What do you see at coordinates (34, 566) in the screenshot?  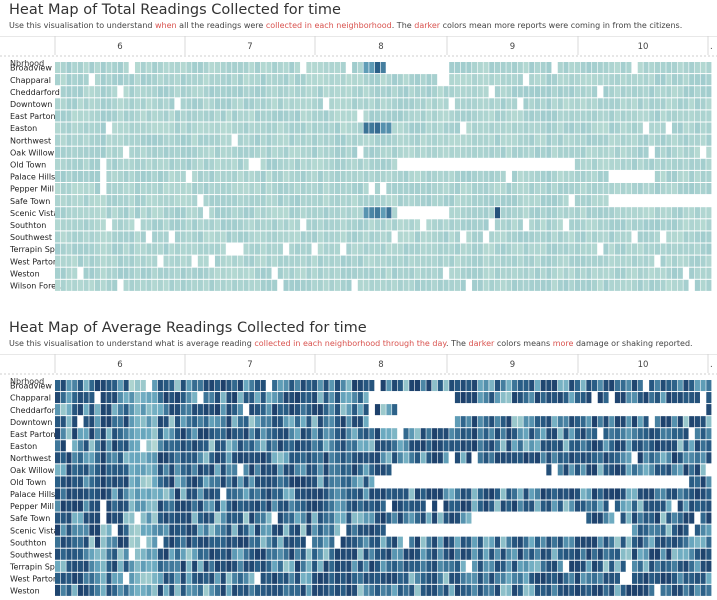 I see `row-label: Terrapin Sp..` at bounding box center [34, 566].